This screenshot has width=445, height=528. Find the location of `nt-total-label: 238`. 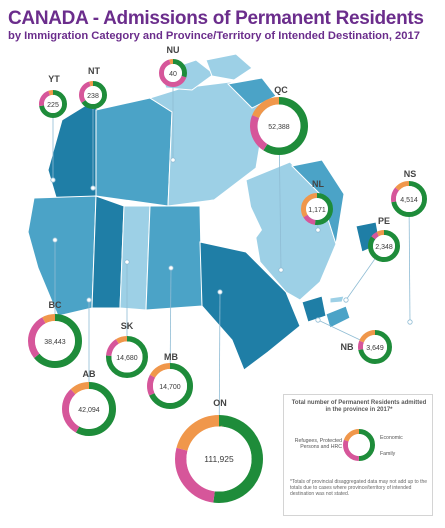

nt-total-label: 238 is located at coordinates (93, 96).